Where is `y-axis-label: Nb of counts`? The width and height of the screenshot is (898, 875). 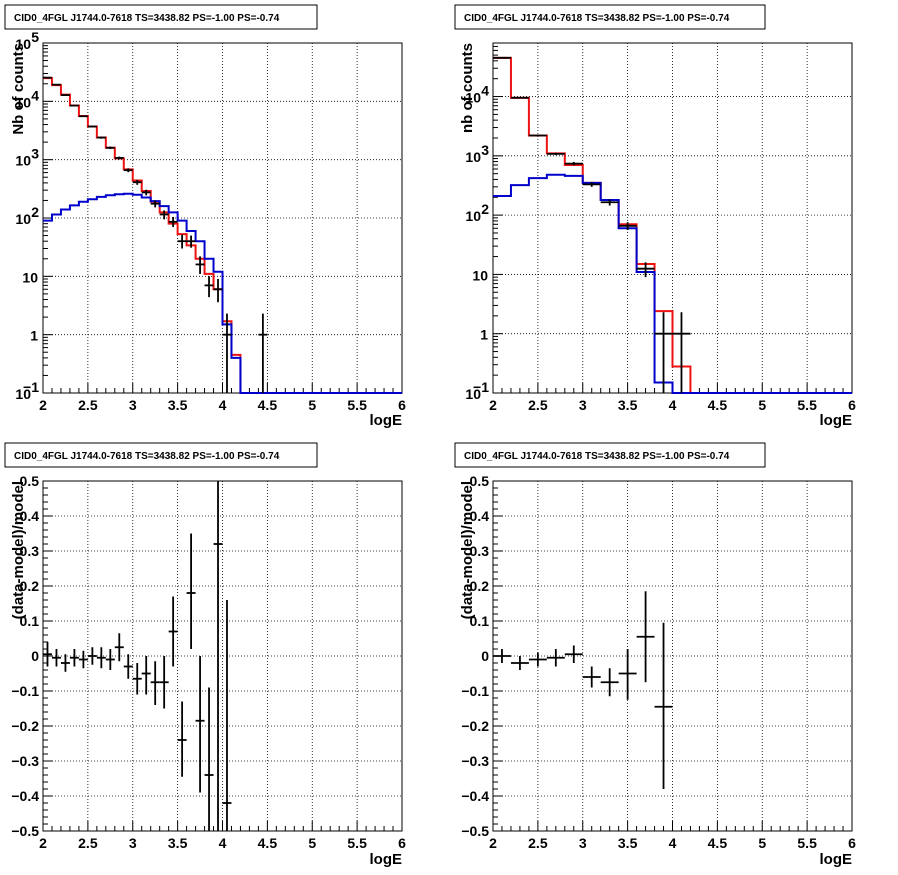 y-axis-label: Nb of counts is located at coordinates (18, 89).